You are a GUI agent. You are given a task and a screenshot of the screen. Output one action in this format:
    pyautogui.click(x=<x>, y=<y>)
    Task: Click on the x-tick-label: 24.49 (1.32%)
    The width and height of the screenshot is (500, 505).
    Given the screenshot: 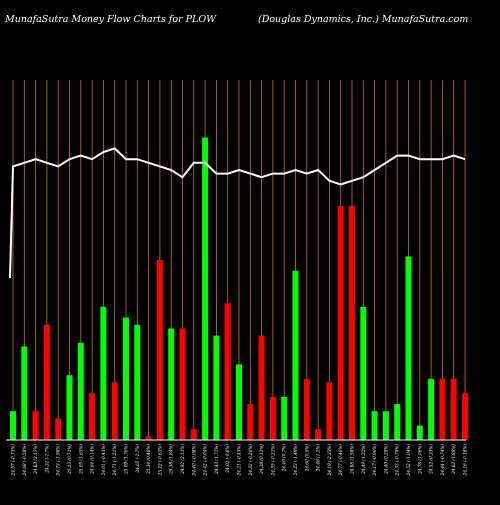 What is the action you would take?
    pyautogui.click(x=363, y=459)
    